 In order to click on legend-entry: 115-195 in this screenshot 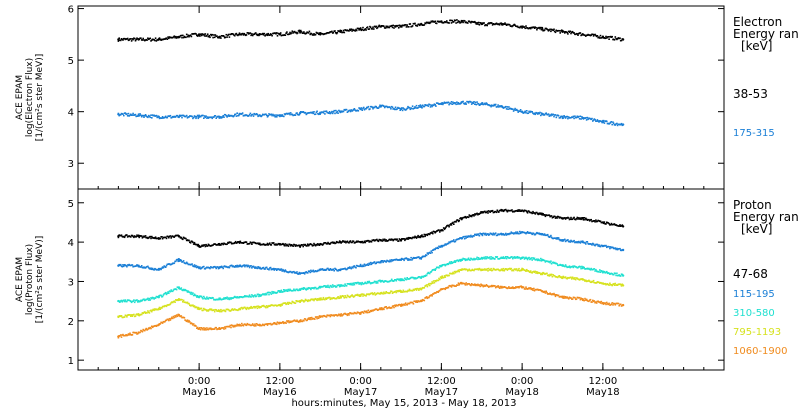, I will do `click(754, 294)`.